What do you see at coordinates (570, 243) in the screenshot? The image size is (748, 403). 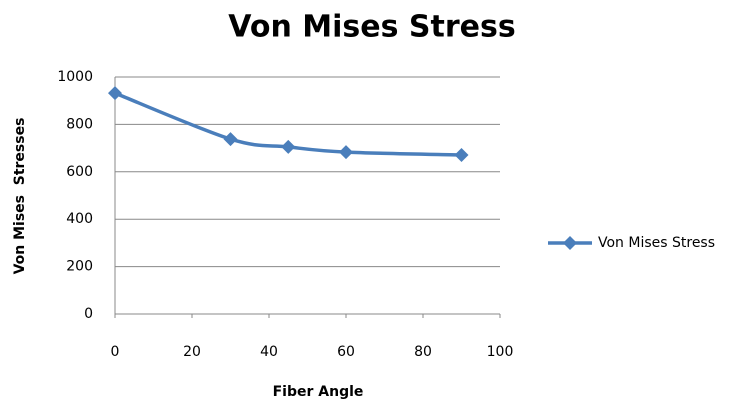 I see `legend-marker` at bounding box center [570, 243].